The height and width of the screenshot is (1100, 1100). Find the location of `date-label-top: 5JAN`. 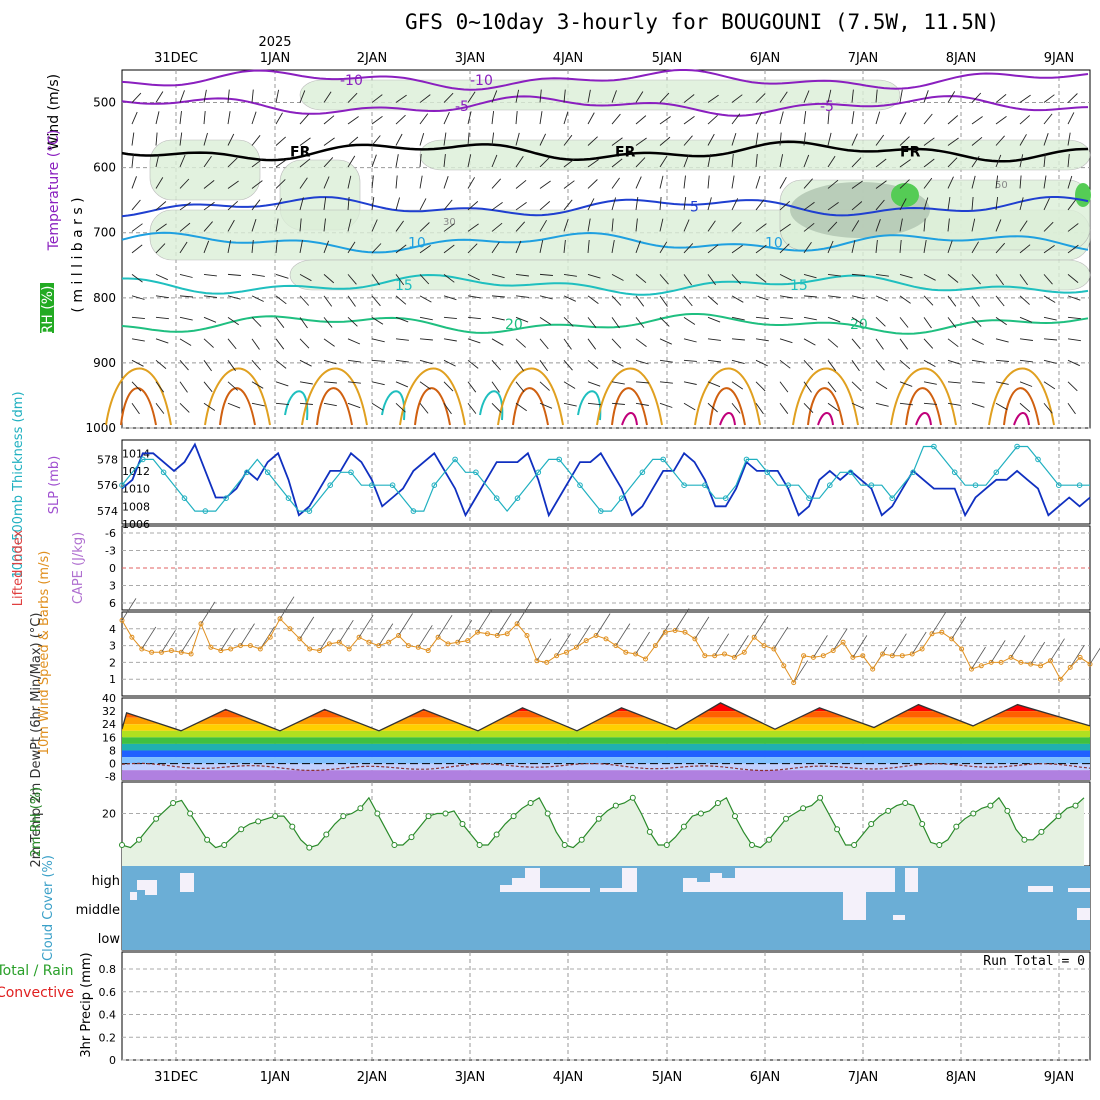

date-label-top: 5JAN is located at coordinates (667, 58).